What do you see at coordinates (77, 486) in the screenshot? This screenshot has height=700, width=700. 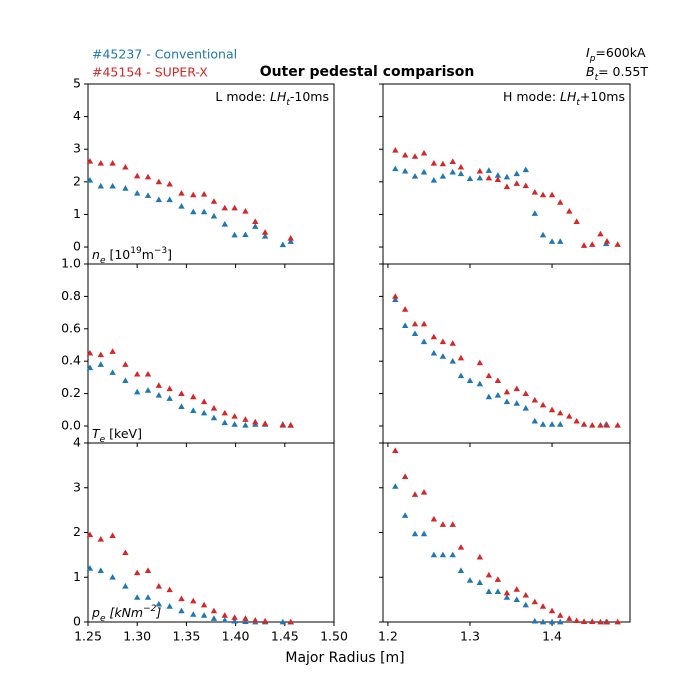 I see `y-tick-label: 3` at bounding box center [77, 486].